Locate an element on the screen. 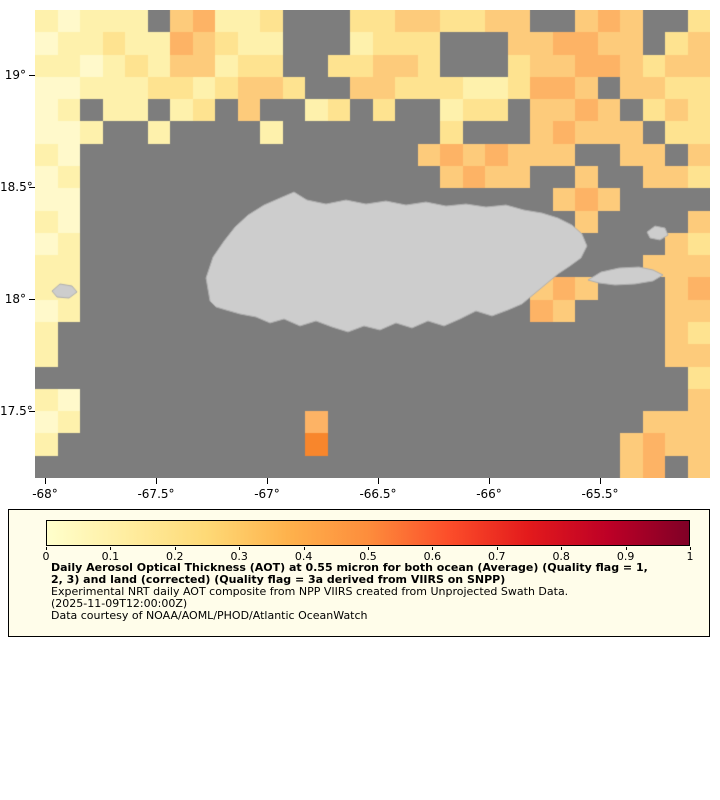 This screenshot has width=720, height=800. y-axis-tick-label: 18.5° is located at coordinates (16, 187).